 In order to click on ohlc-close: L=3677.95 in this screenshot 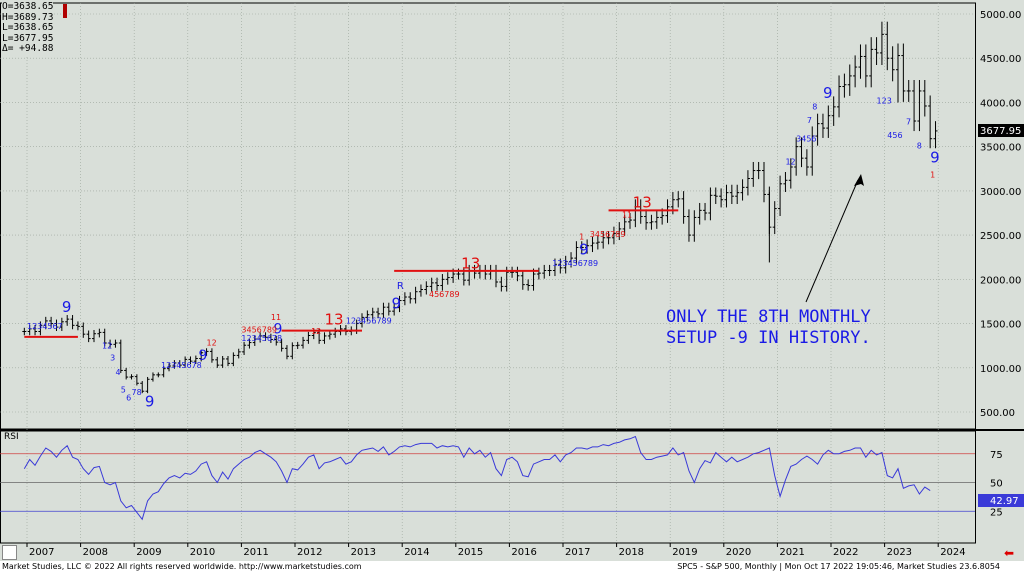, I will do `click(28, 38)`.